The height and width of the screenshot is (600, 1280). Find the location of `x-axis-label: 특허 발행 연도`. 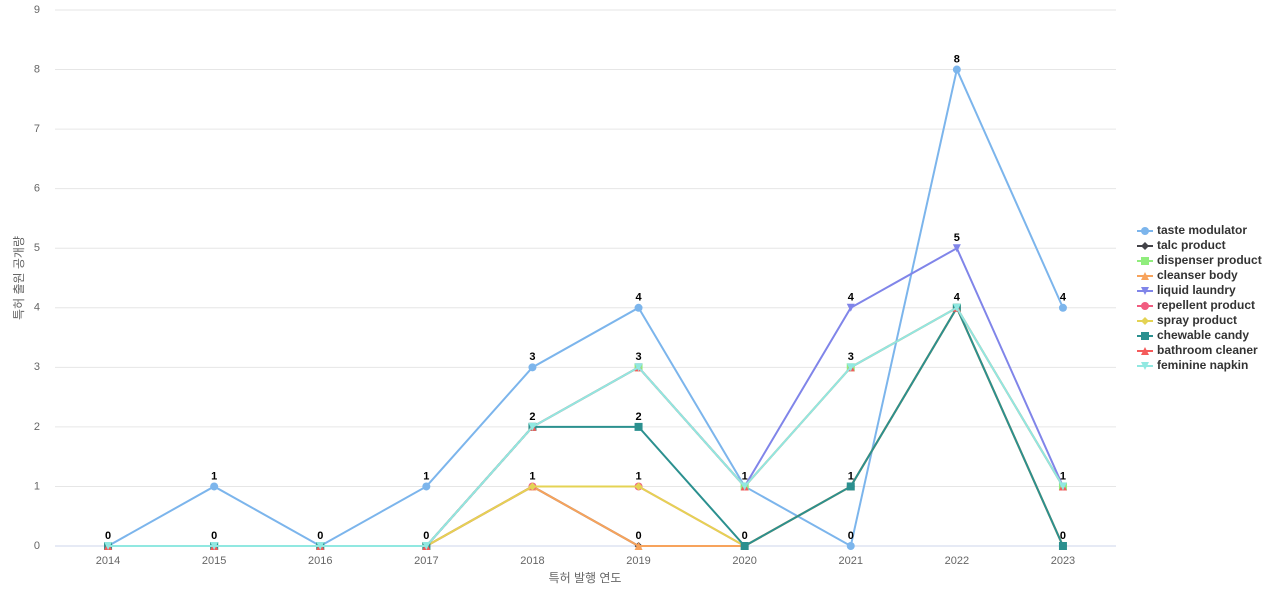

x-axis-label: 특허 발행 연도 is located at coordinates (585, 577).